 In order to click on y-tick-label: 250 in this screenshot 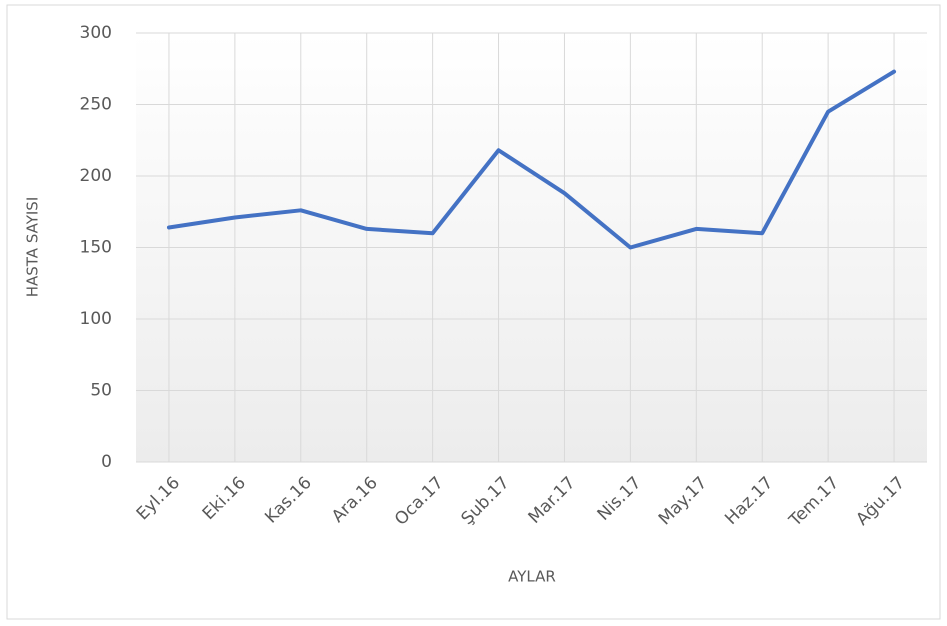, I will do `click(96, 105)`.